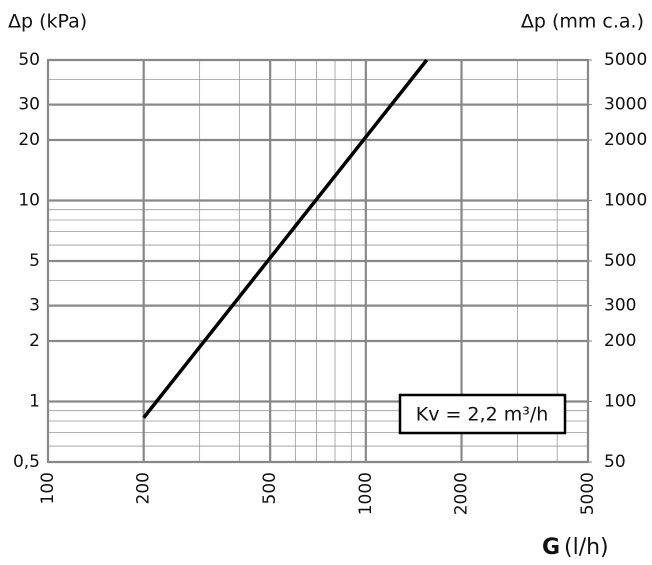  What do you see at coordinates (582, 22) in the screenshot?
I see `y2-axis-title: Δp (mm c.a.)` at bounding box center [582, 22].